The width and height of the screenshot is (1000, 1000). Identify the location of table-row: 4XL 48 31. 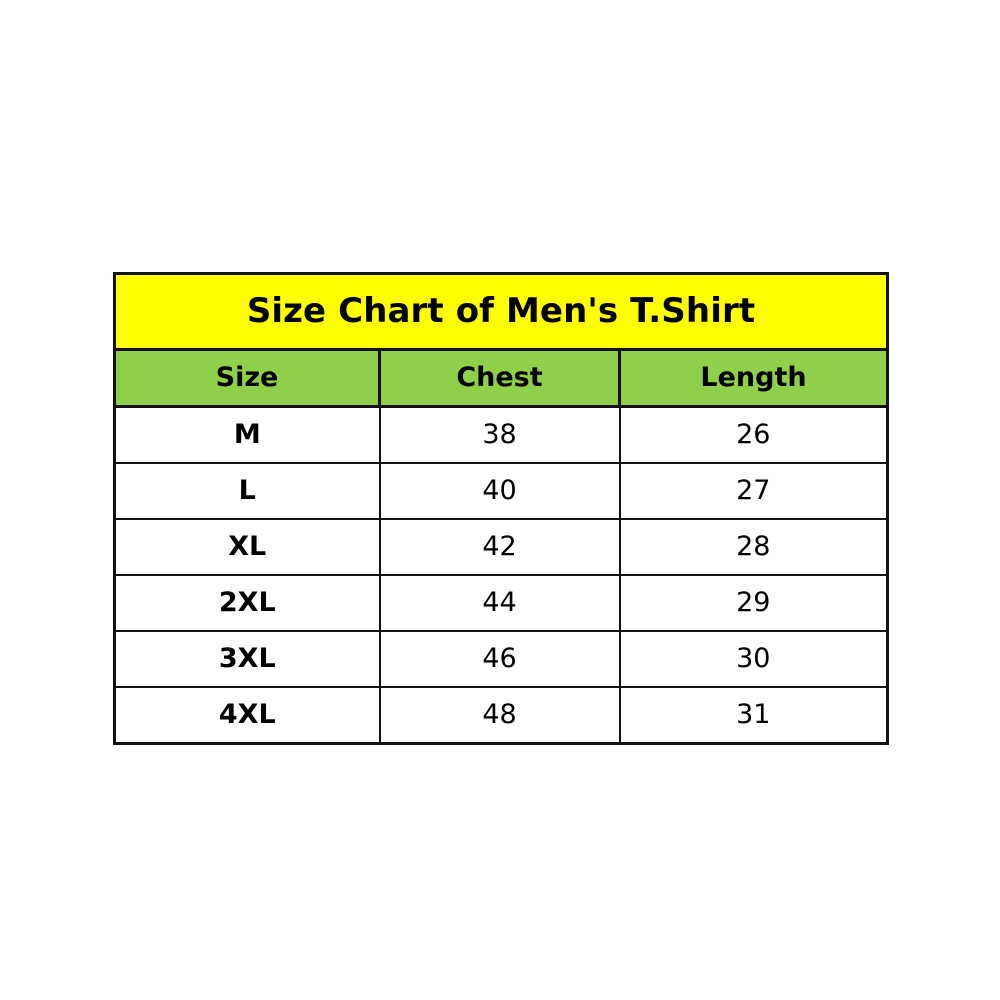
(501, 715).